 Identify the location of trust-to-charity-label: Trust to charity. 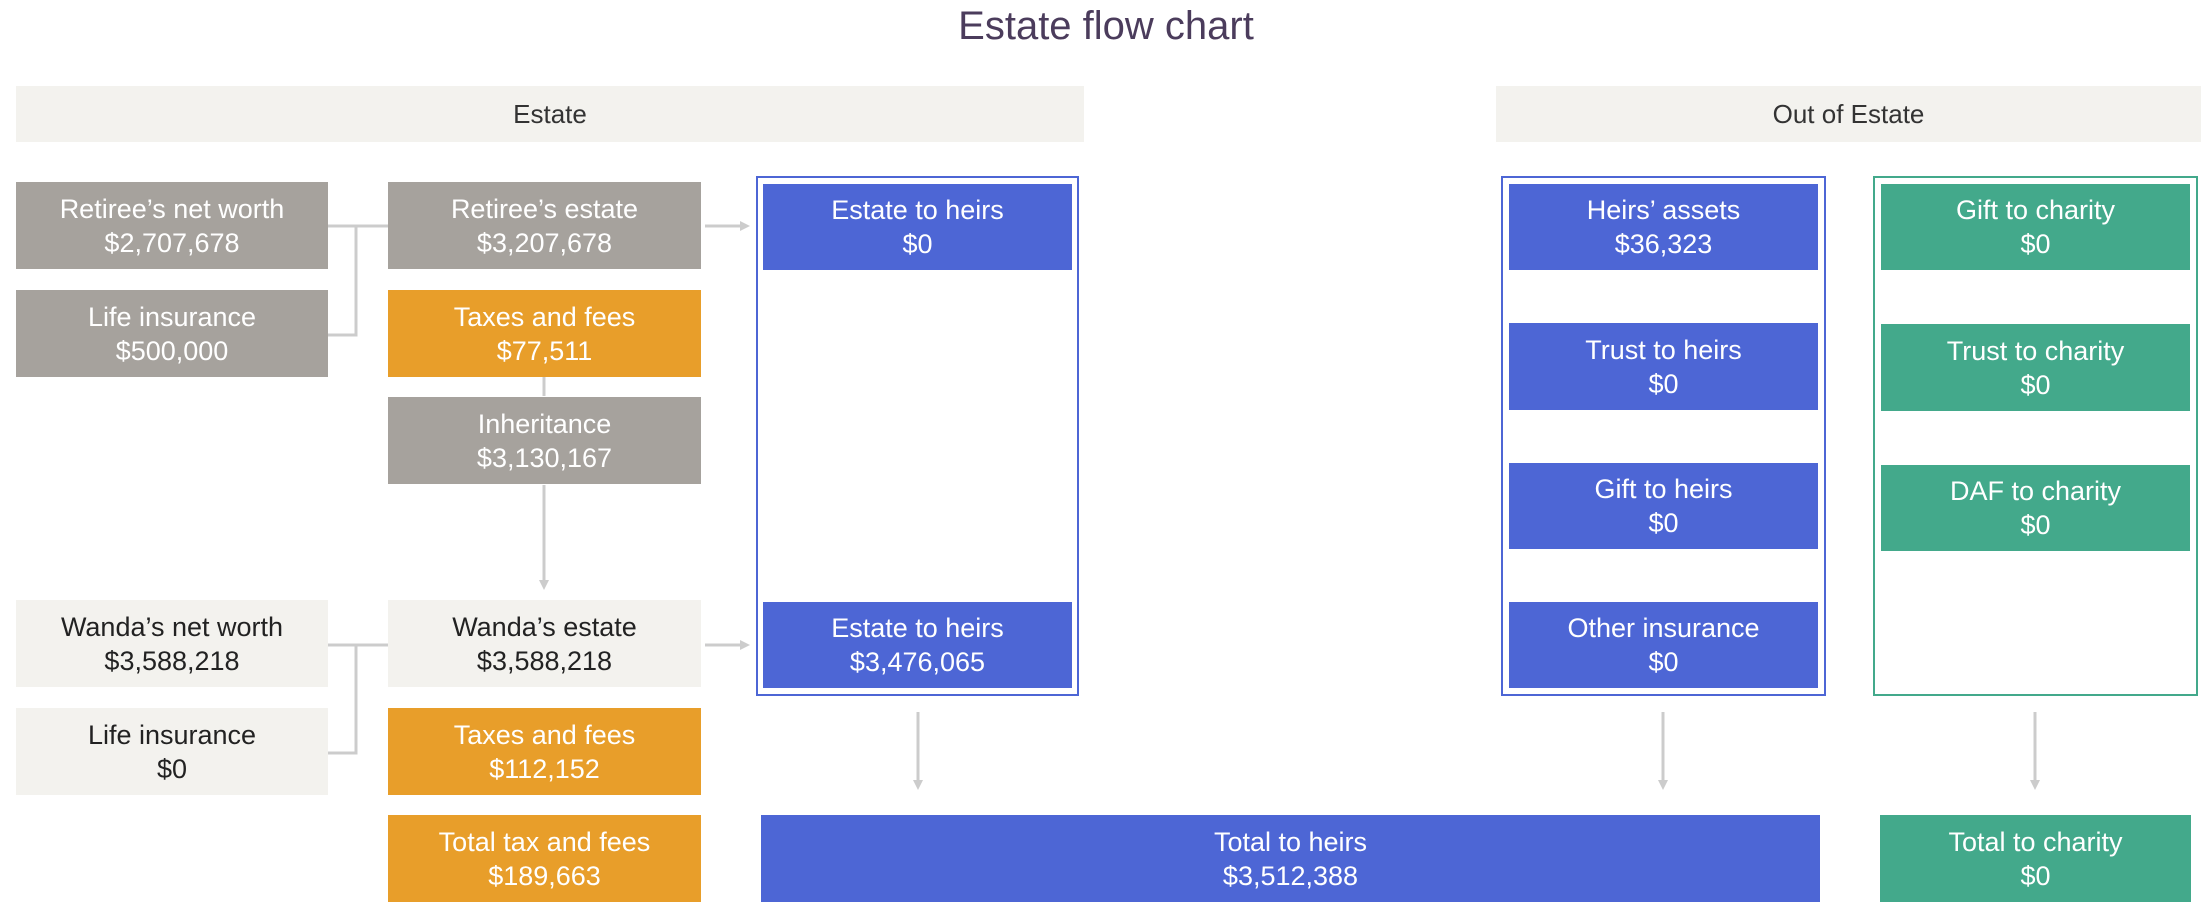
(2035, 350).